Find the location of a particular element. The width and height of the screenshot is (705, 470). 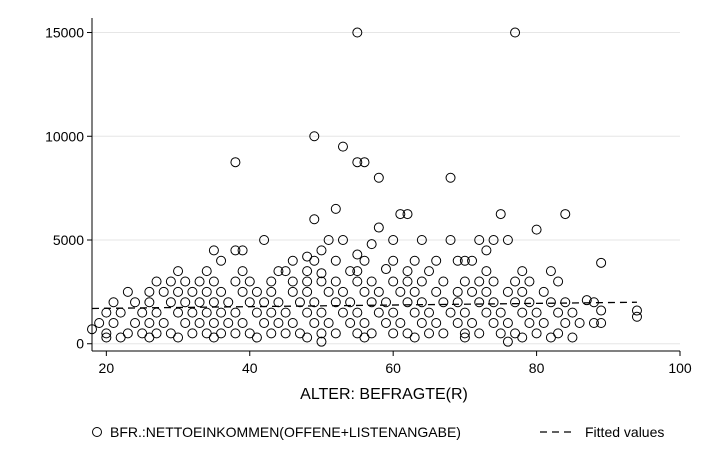

x-tick-label: 100 is located at coordinates (680, 368).